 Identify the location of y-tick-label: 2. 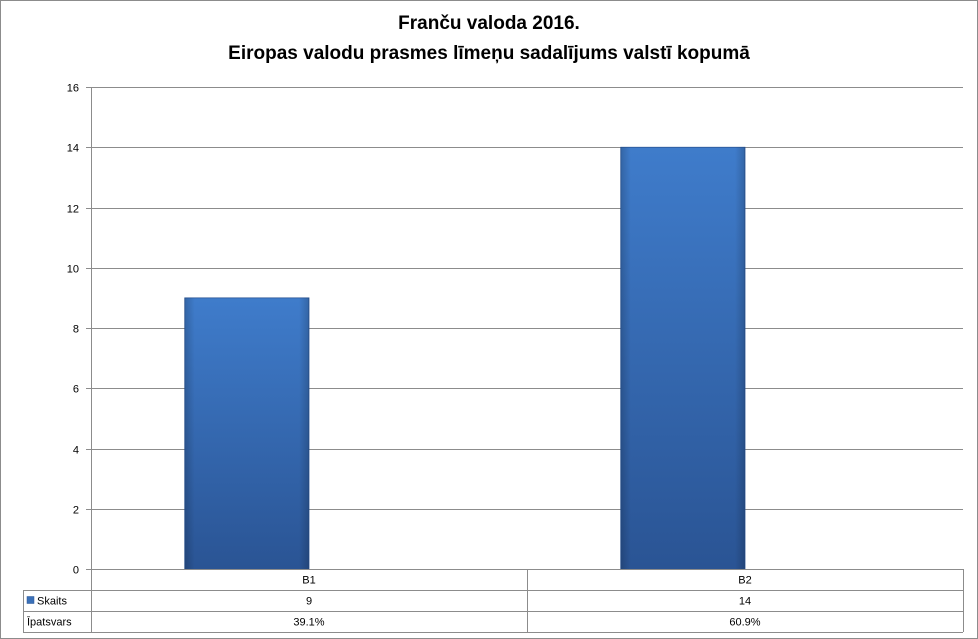
(76, 511).